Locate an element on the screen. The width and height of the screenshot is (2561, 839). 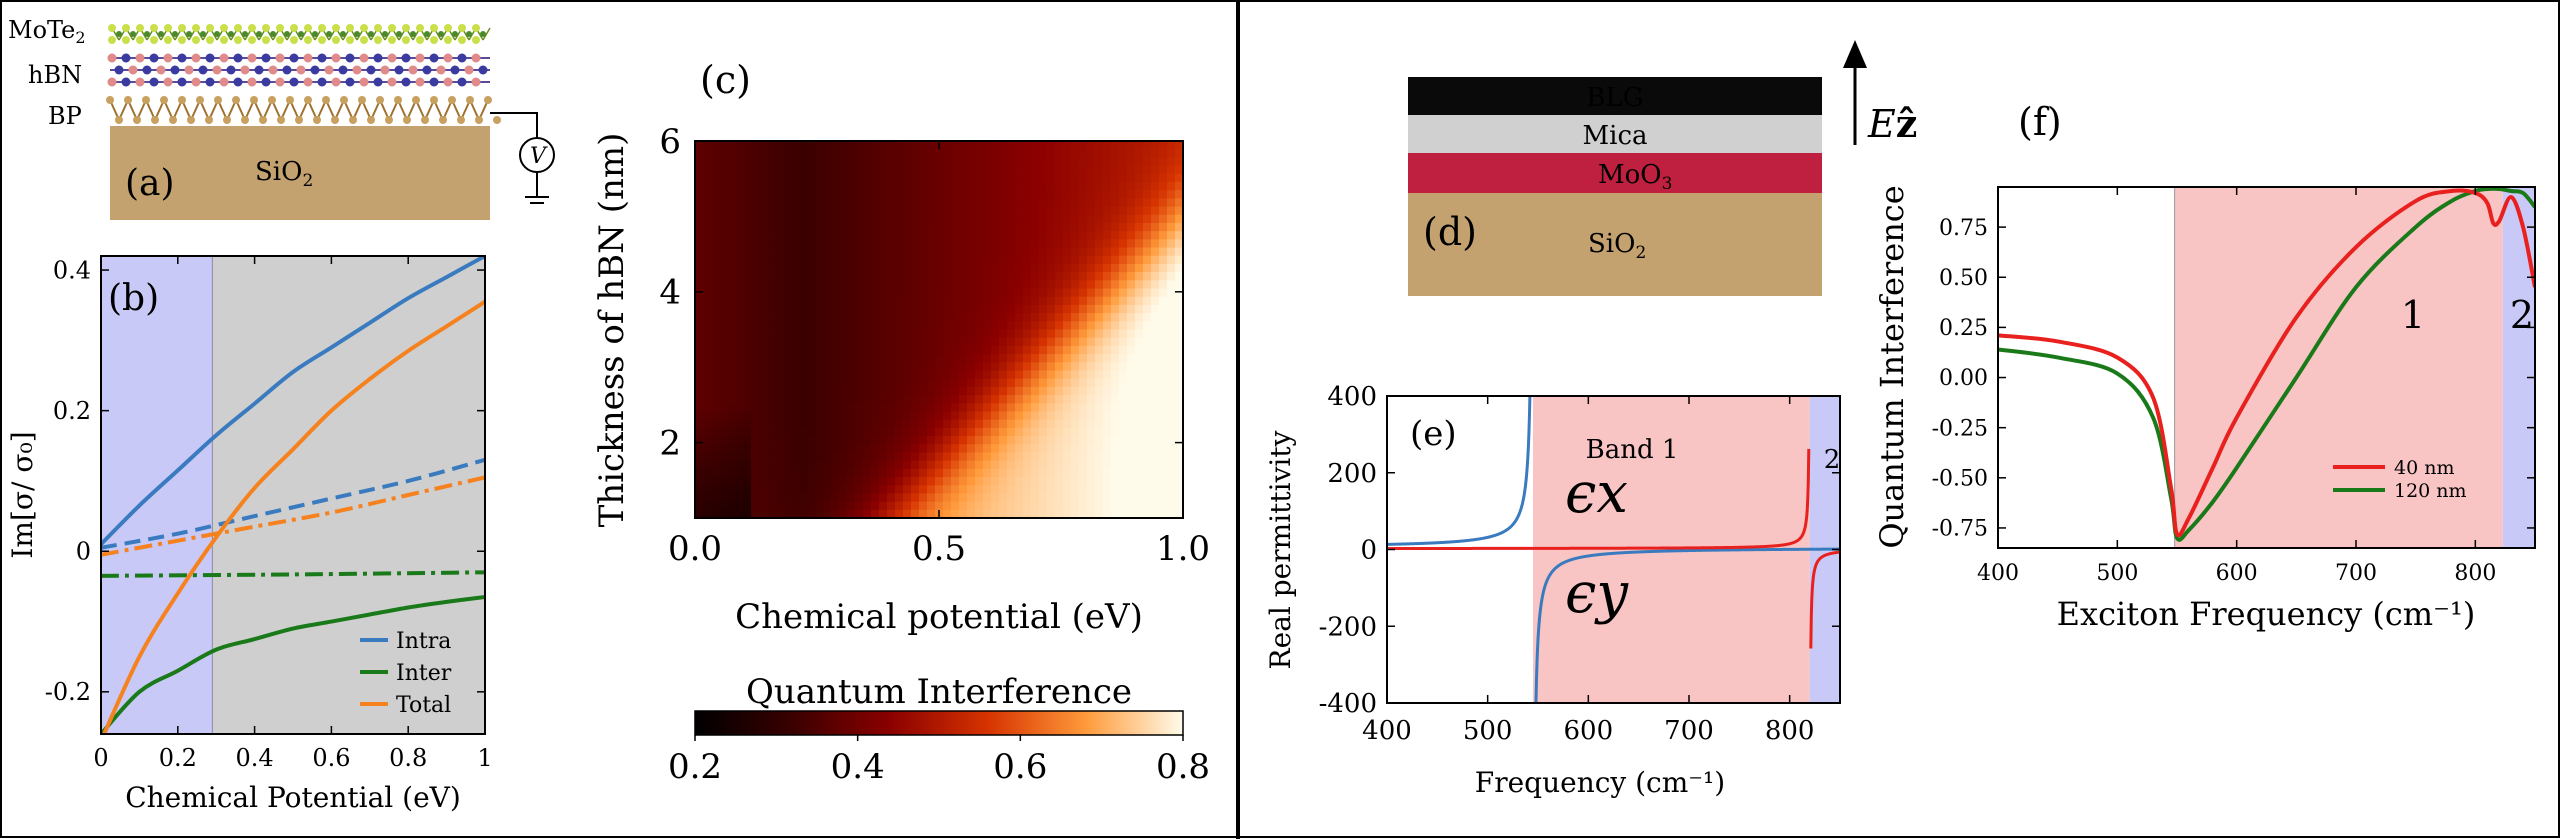
x-tick-label: 400 is located at coordinates (1387, 731).